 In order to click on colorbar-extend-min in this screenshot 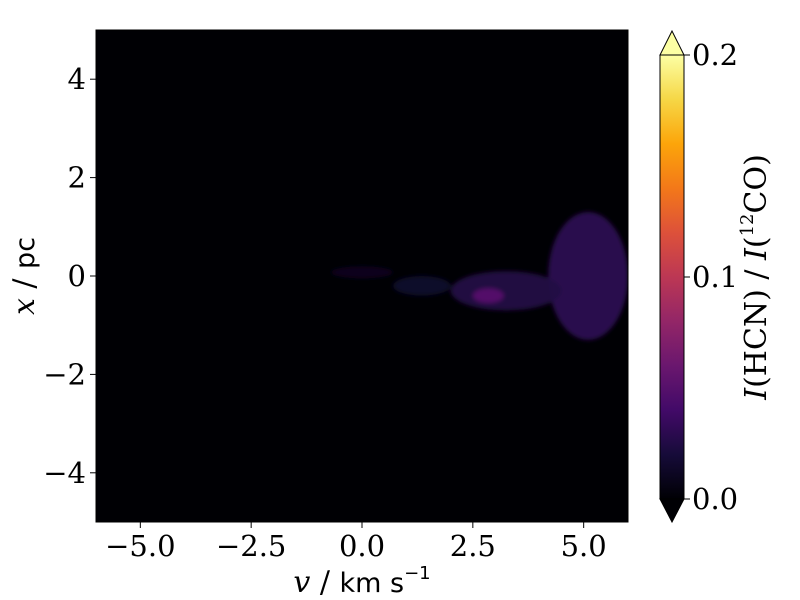, I will do `click(672, 511)`.